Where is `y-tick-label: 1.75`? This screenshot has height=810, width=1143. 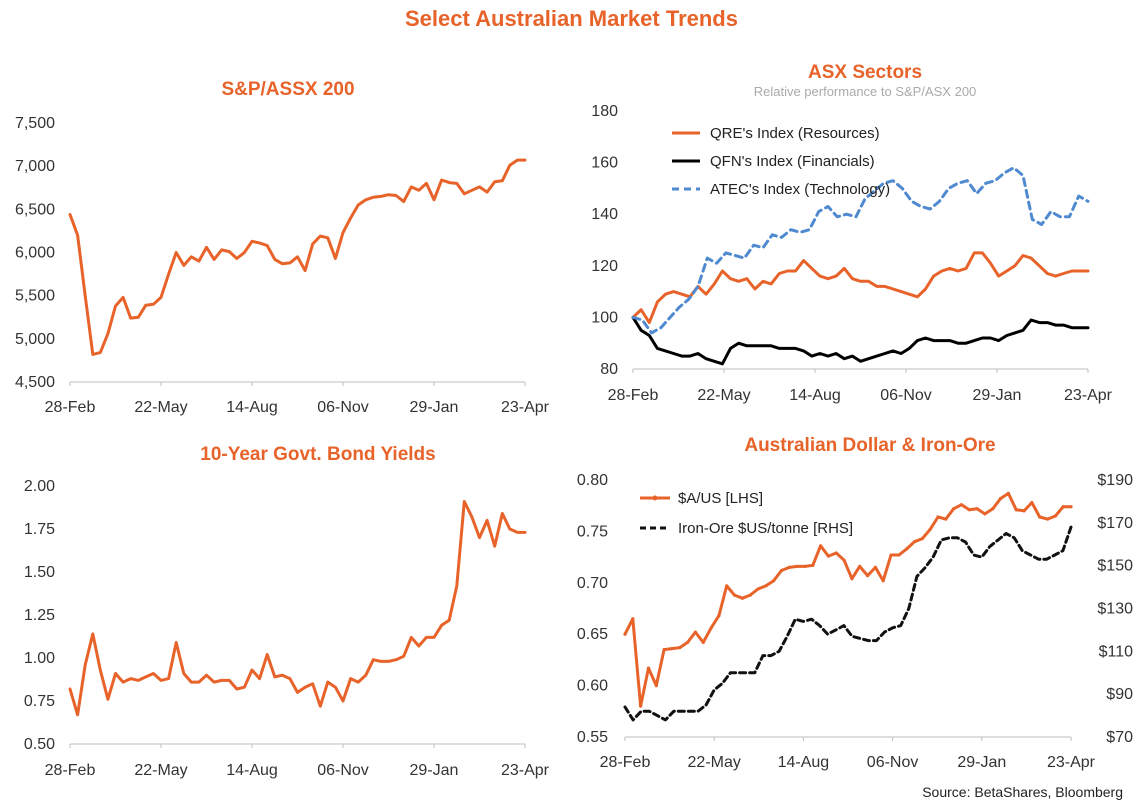 y-tick-label: 1.75 is located at coordinates (39, 529).